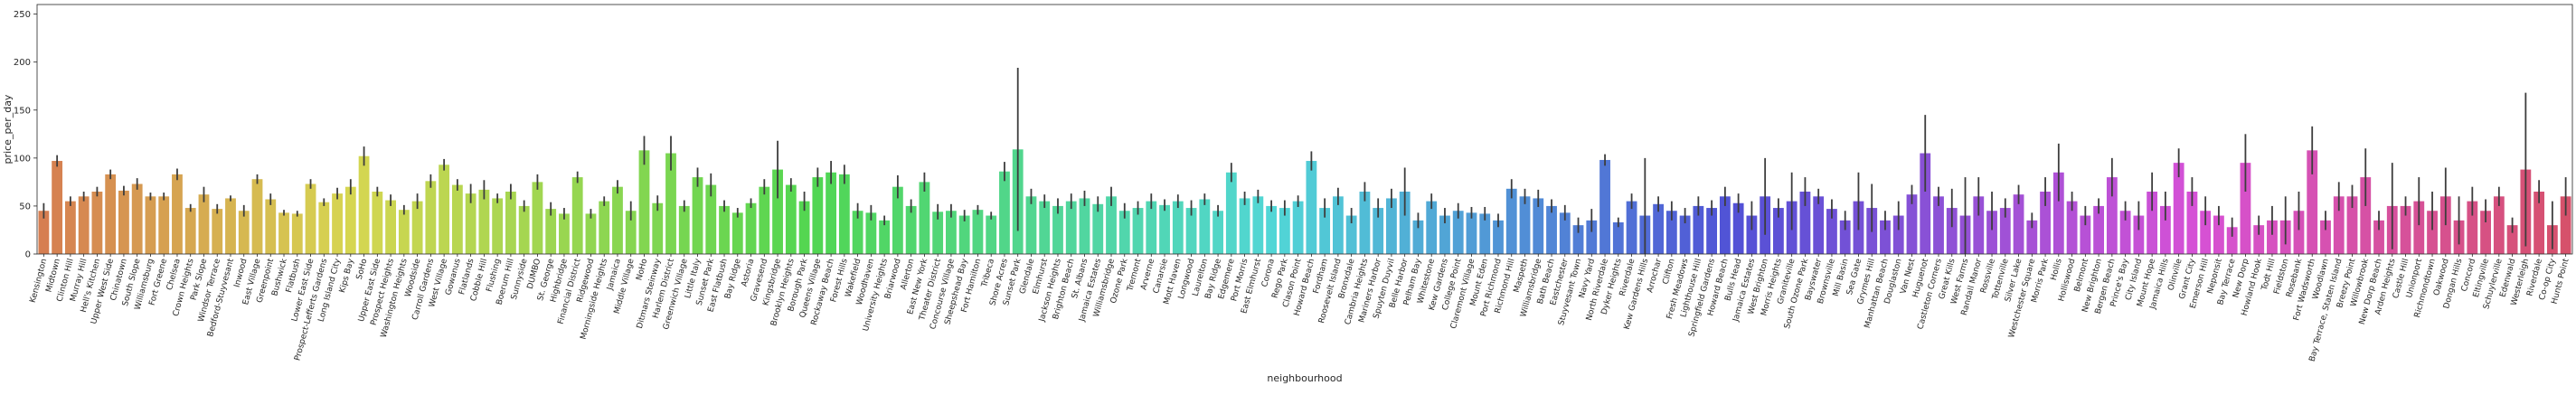 Image resolution: width=2576 pixels, height=395 pixels. What do you see at coordinates (22, 63) in the screenshot?
I see `y-tick-label-4: 200` at bounding box center [22, 63].